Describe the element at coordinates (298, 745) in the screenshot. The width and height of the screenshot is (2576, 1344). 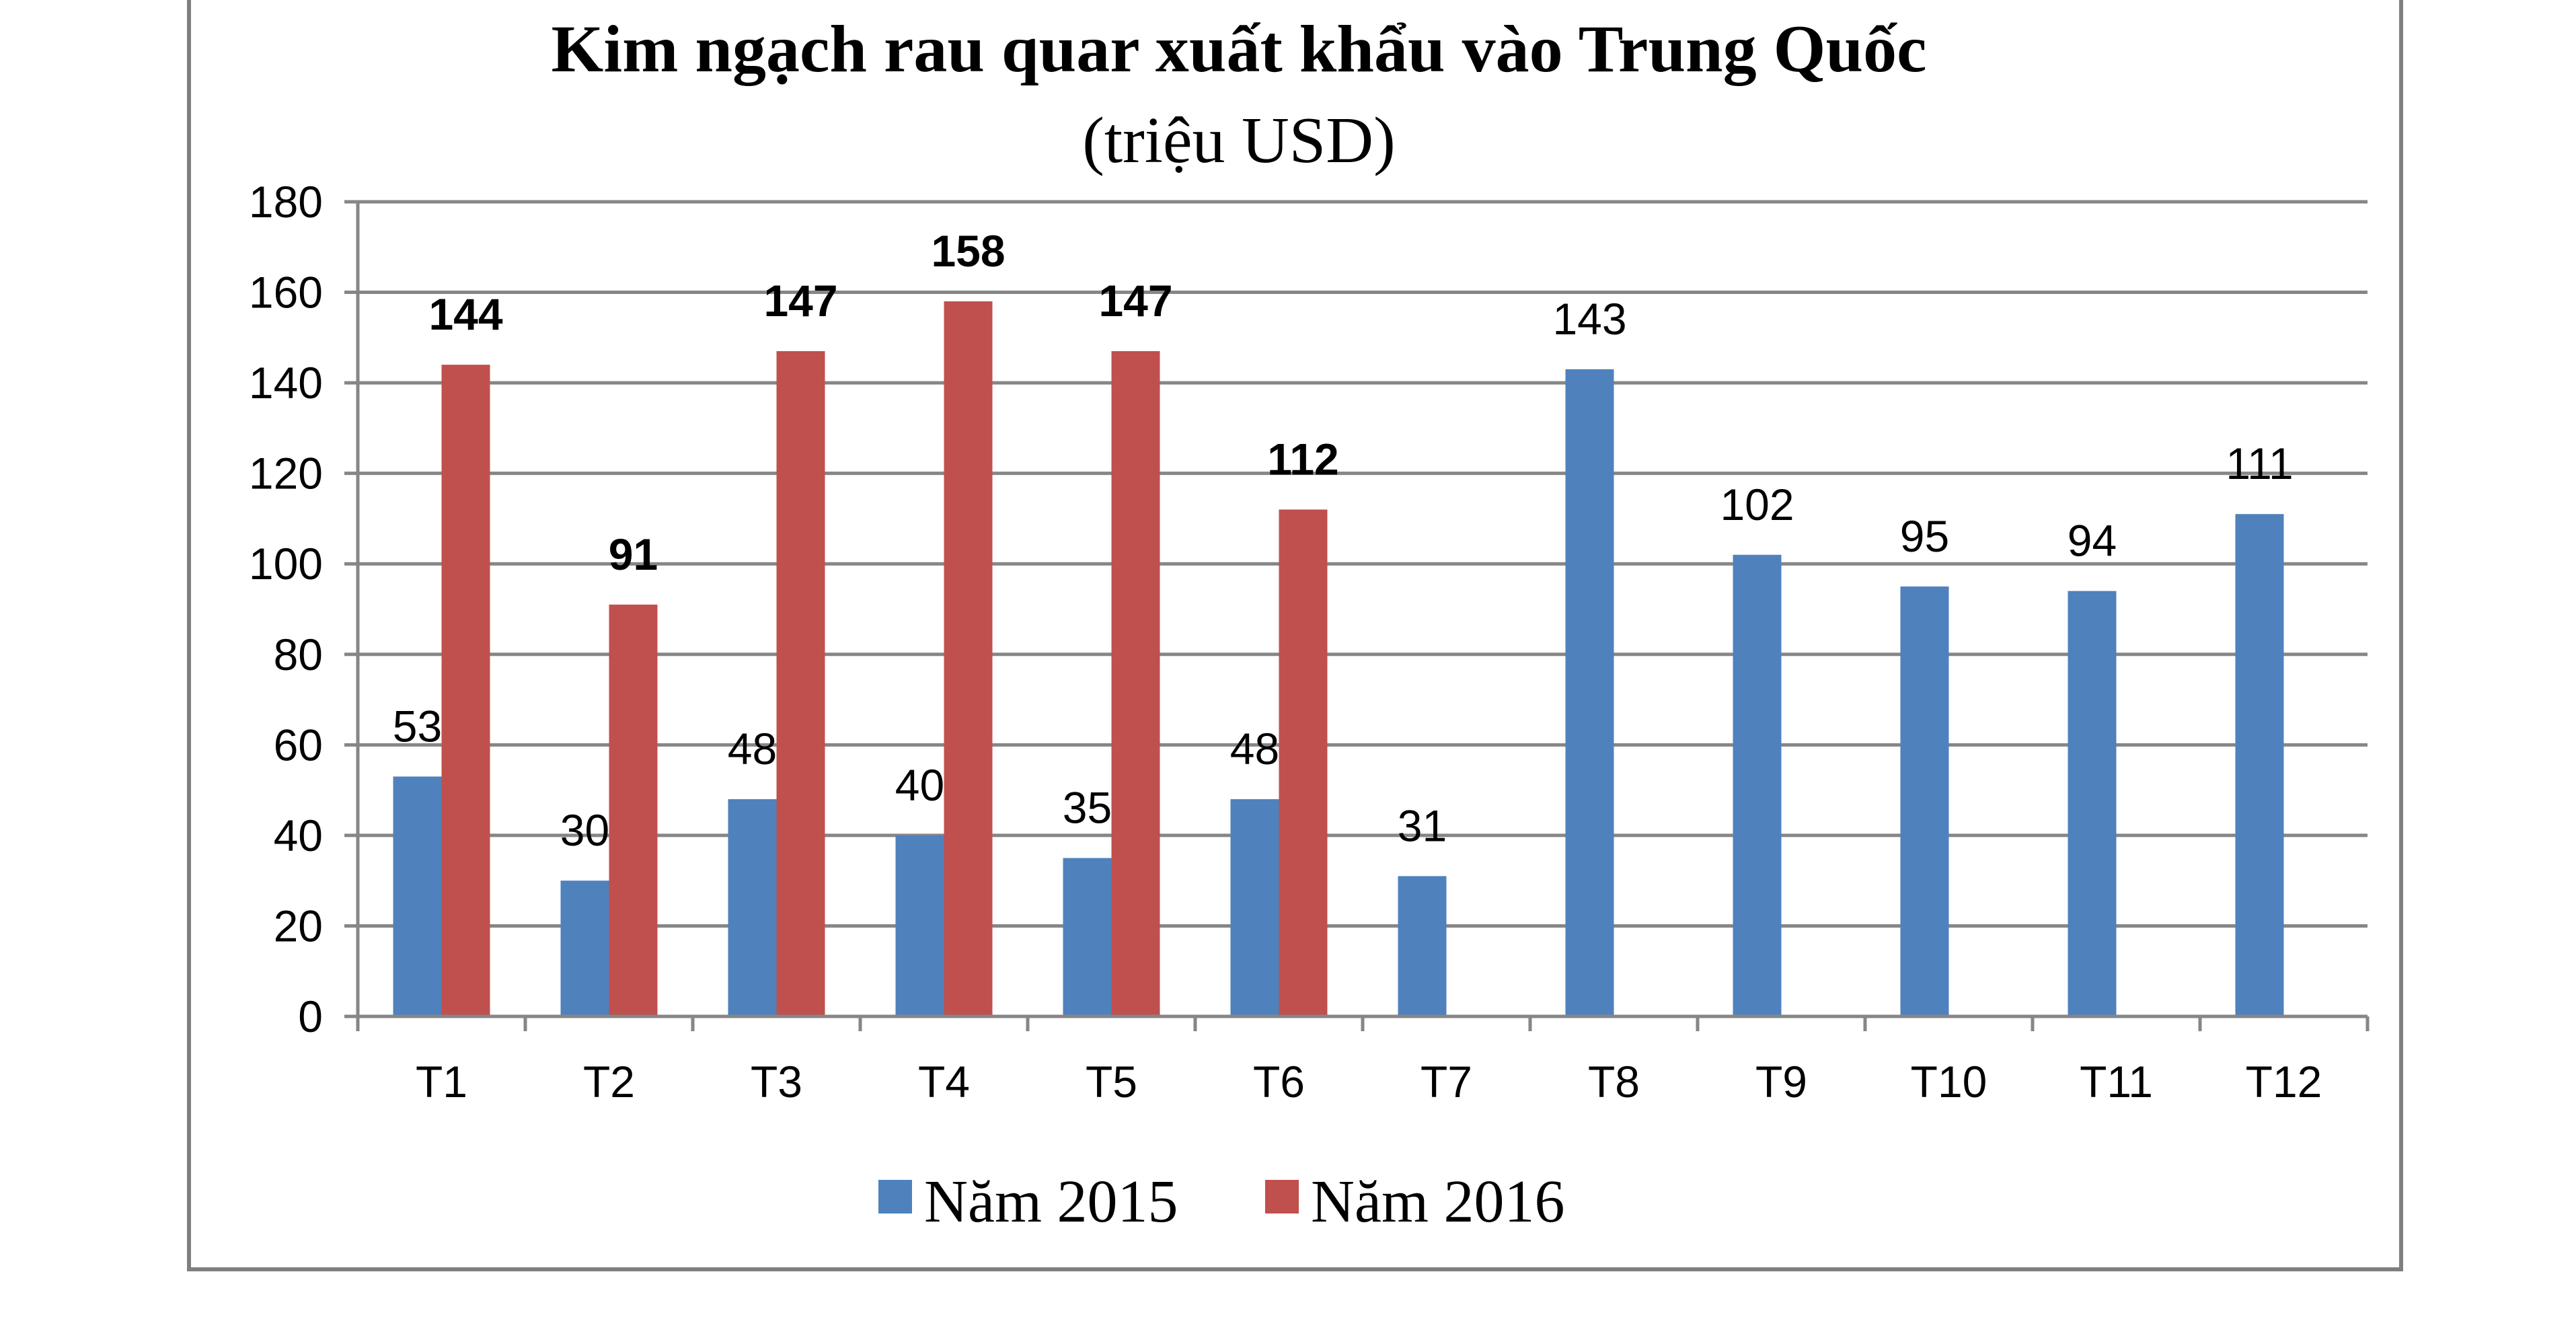
I see `y-tick-label: 60` at that location.